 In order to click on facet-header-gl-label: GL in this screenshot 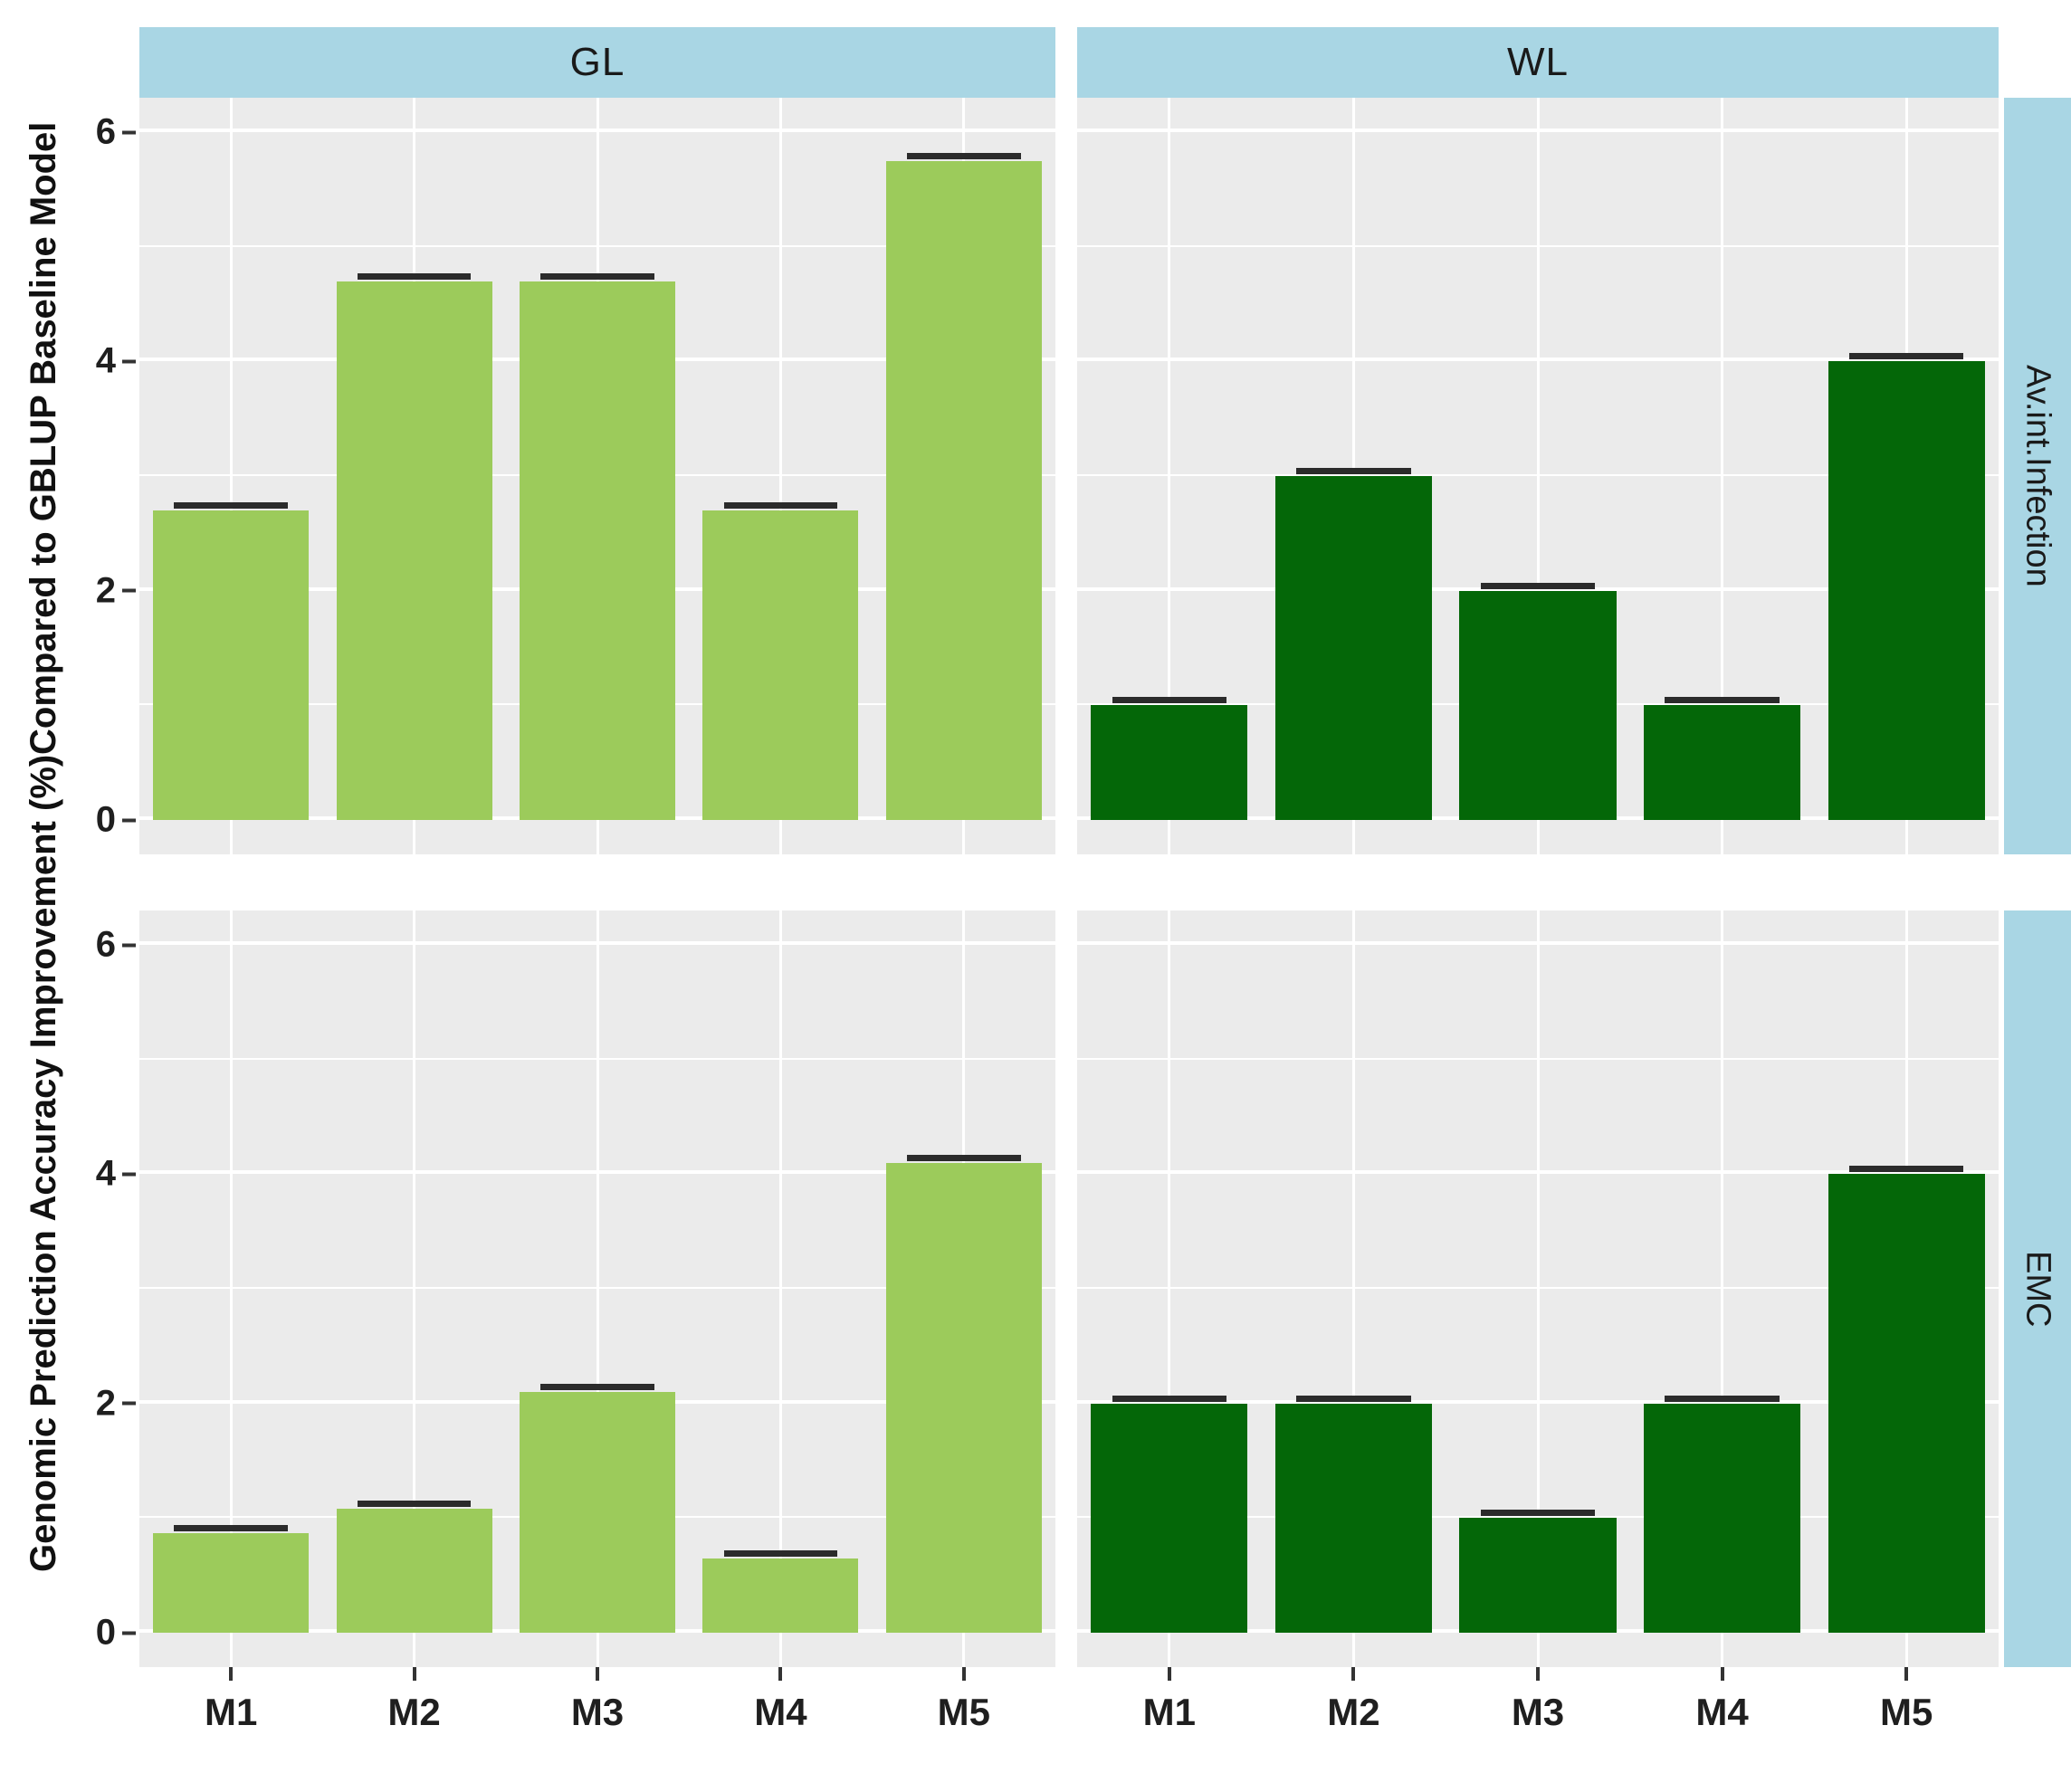, I will do `click(597, 62)`.